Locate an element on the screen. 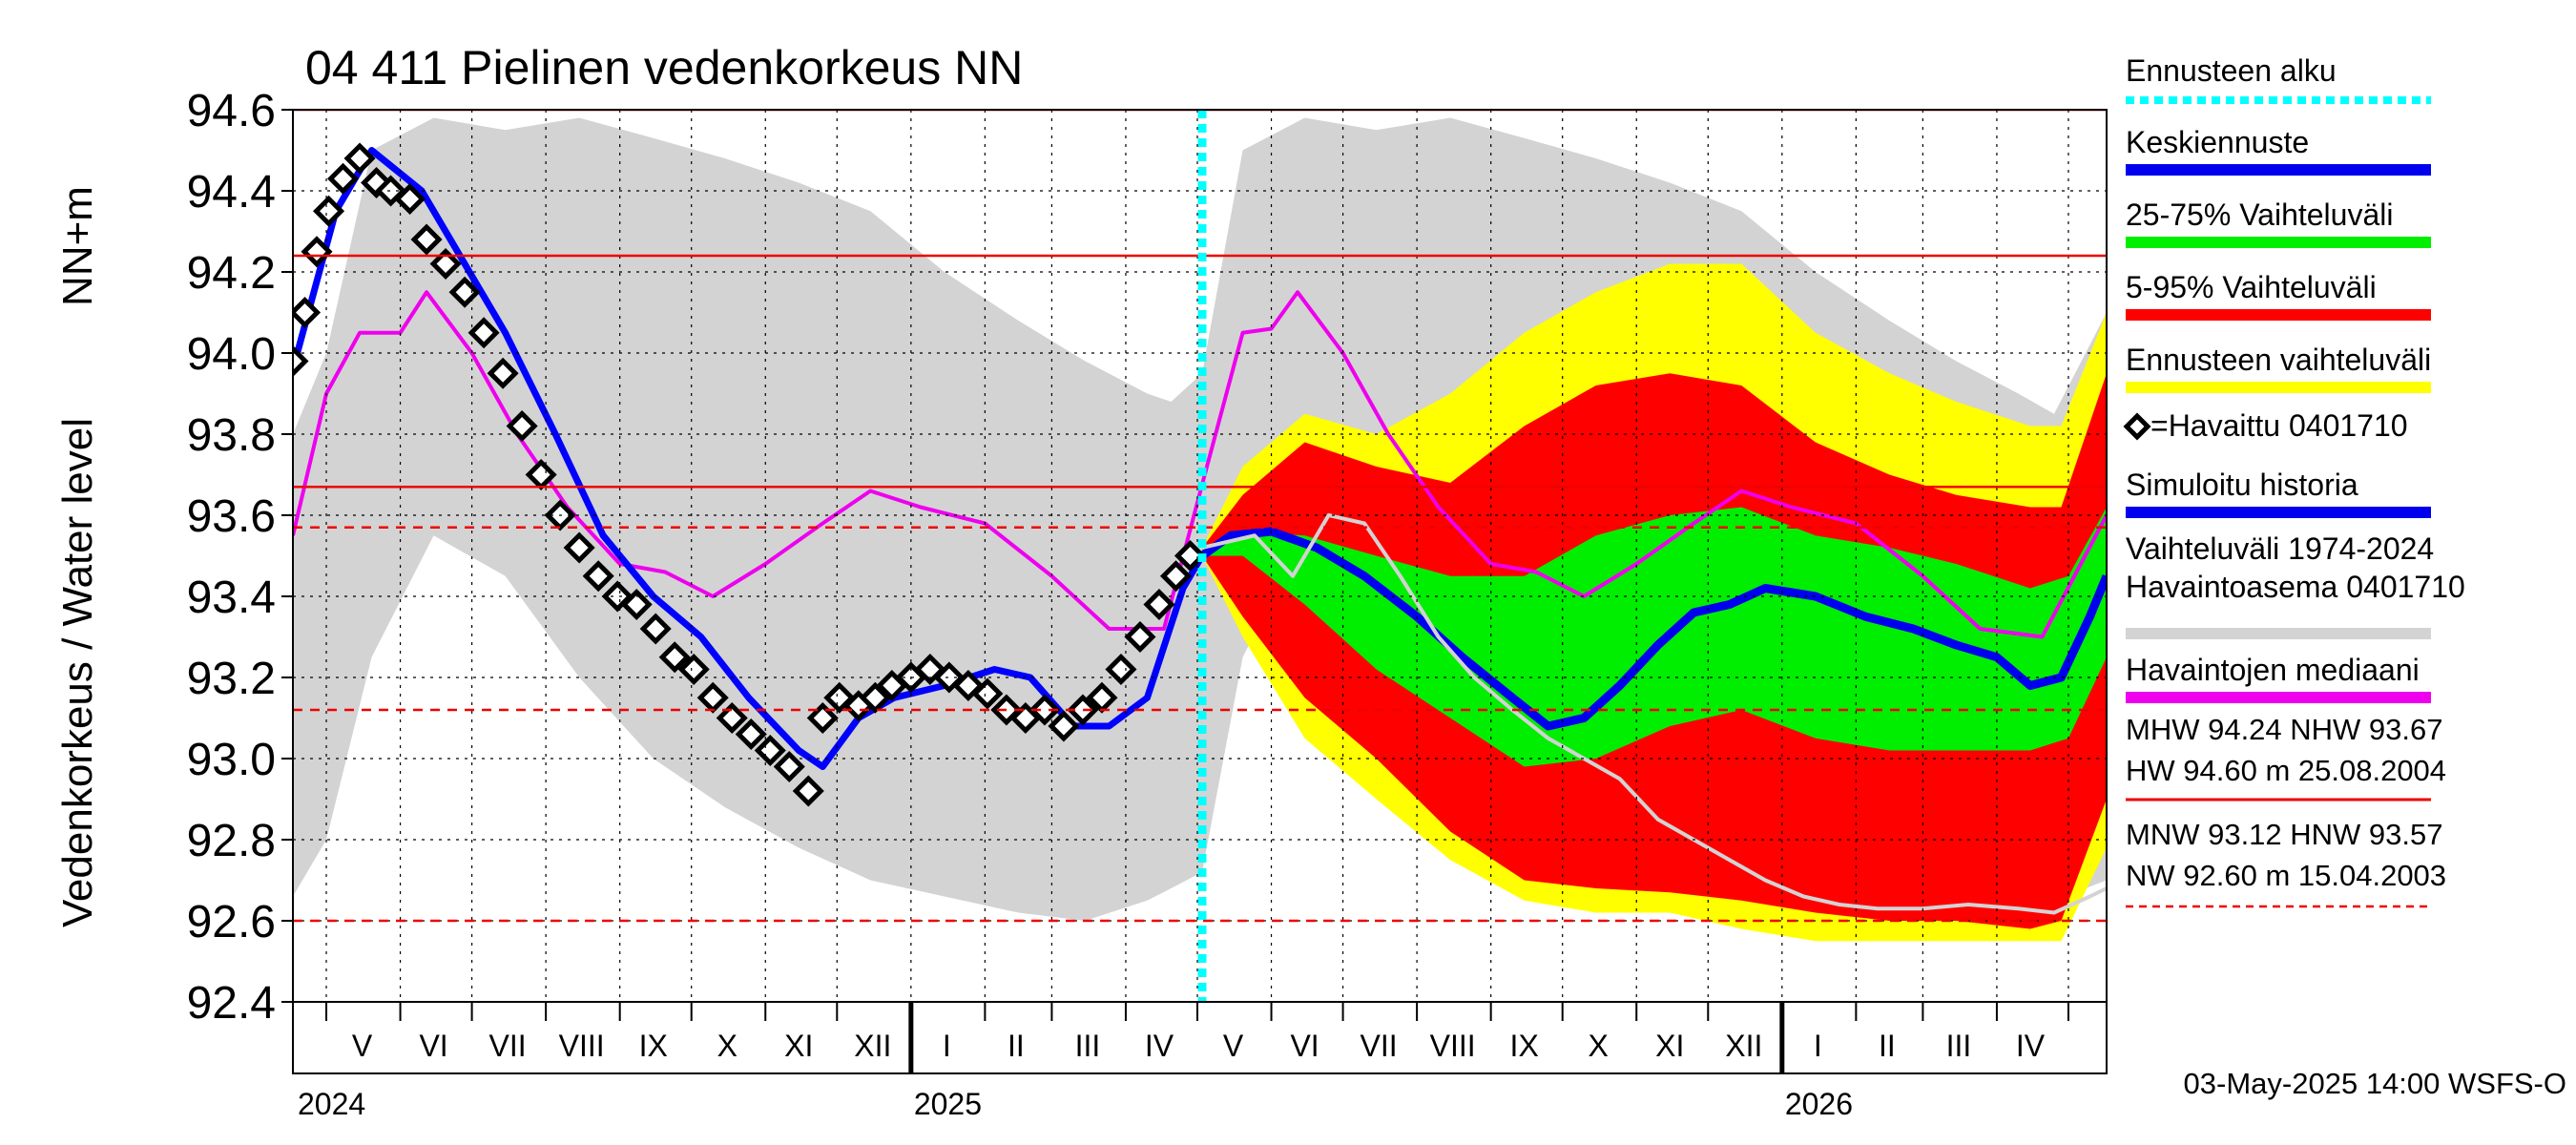 This screenshot has width=2576, height=1145. y-tick-label: 93.8 is located at coordinates (231, 435).